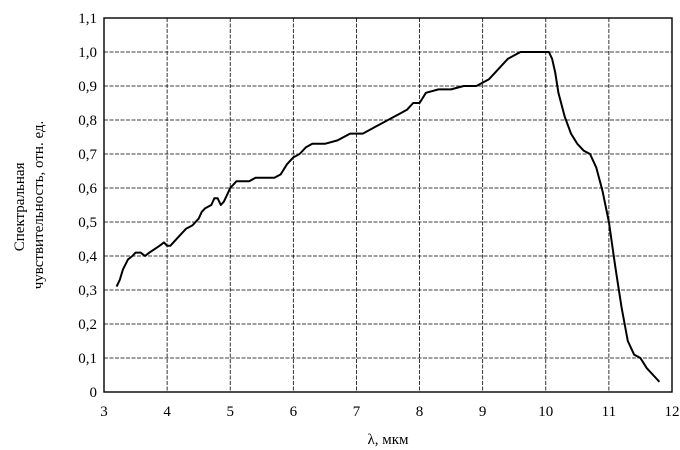  I want to click on x-tick-label: 3, so click(104, 412).